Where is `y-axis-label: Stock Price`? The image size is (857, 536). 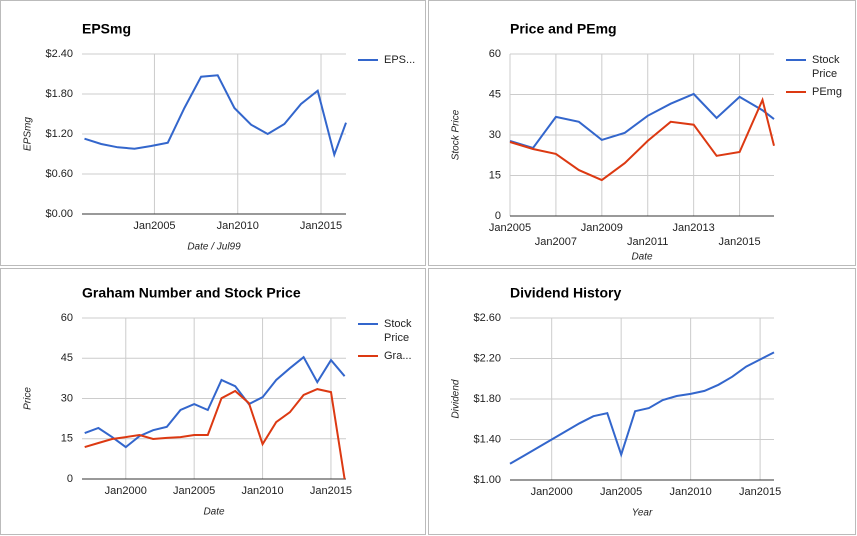 y-axis-label: Stock Price is located at coordinates (456, 134).